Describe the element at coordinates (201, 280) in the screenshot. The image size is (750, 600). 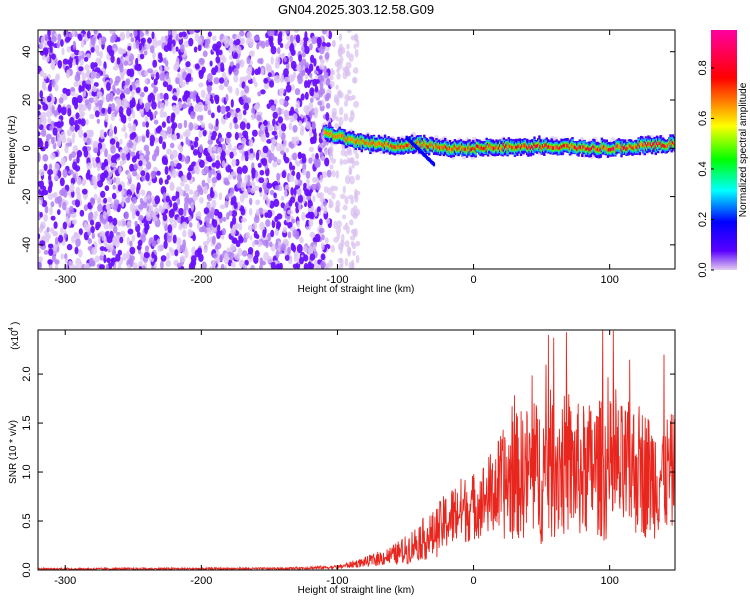
I see `spectrogram-x-tick-label: -200` at that location.